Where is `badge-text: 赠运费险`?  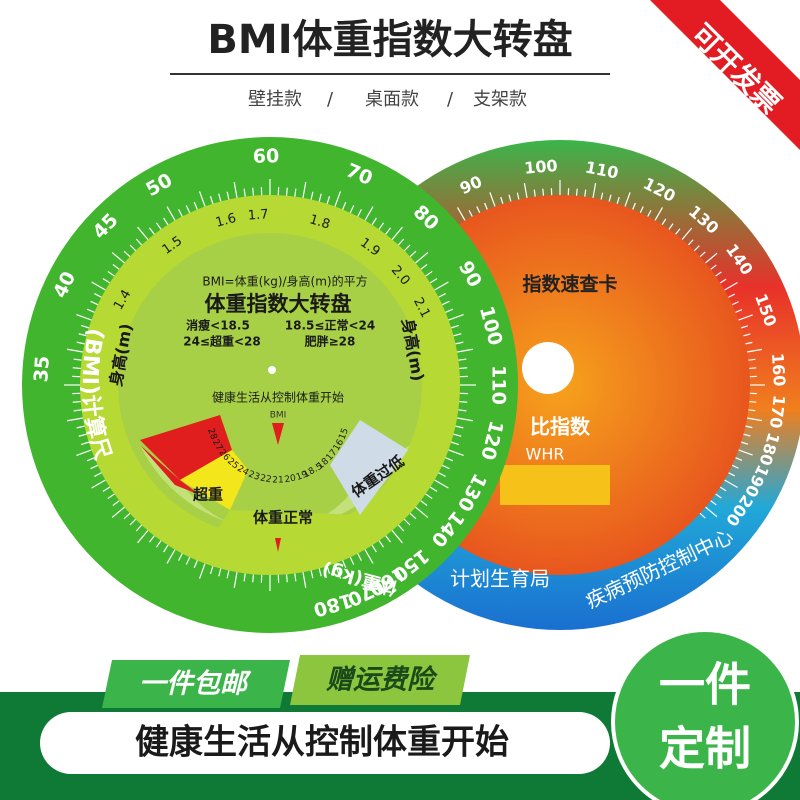 badge-text: 赠运费险 is located at coordinates (382, 680).